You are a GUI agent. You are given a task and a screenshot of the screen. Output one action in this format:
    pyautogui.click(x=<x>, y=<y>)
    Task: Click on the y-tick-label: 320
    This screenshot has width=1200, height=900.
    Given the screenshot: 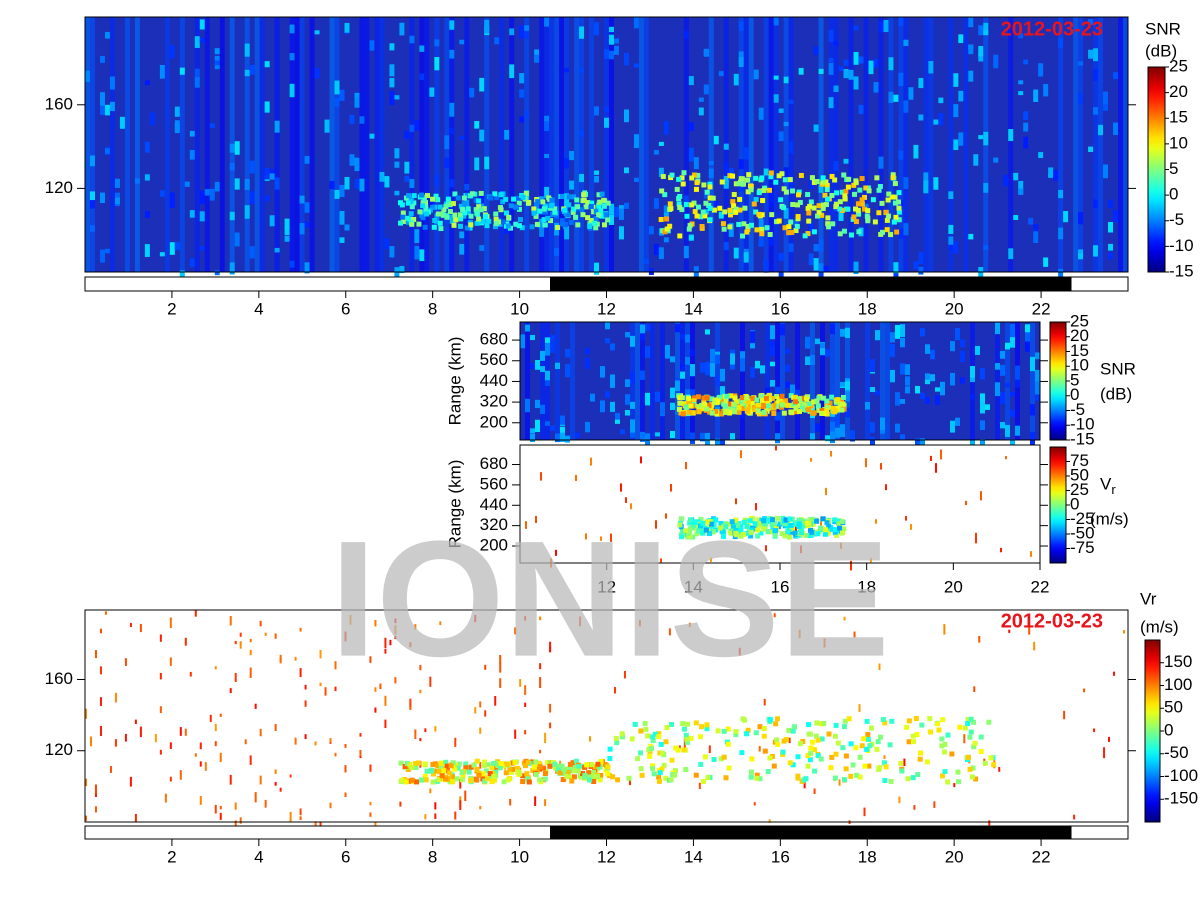 What is the action you would take?
    pyautogui.click(x=494, y=524)
    